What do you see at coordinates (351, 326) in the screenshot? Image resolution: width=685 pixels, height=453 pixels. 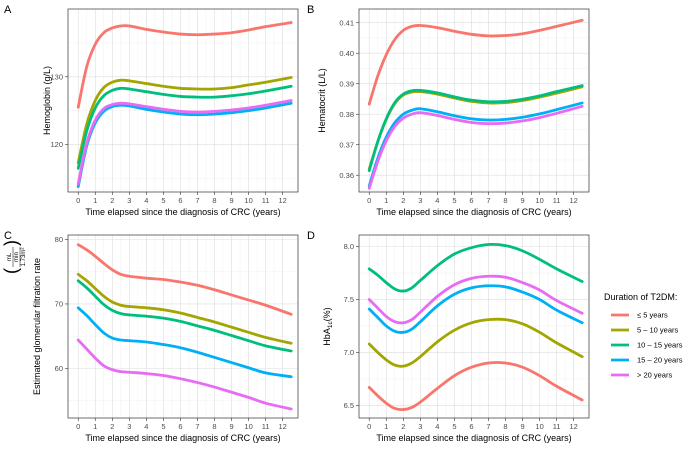 I see `y-axis: 6.5 7.0 7.5 8.0` at bounding box center [351, 326].